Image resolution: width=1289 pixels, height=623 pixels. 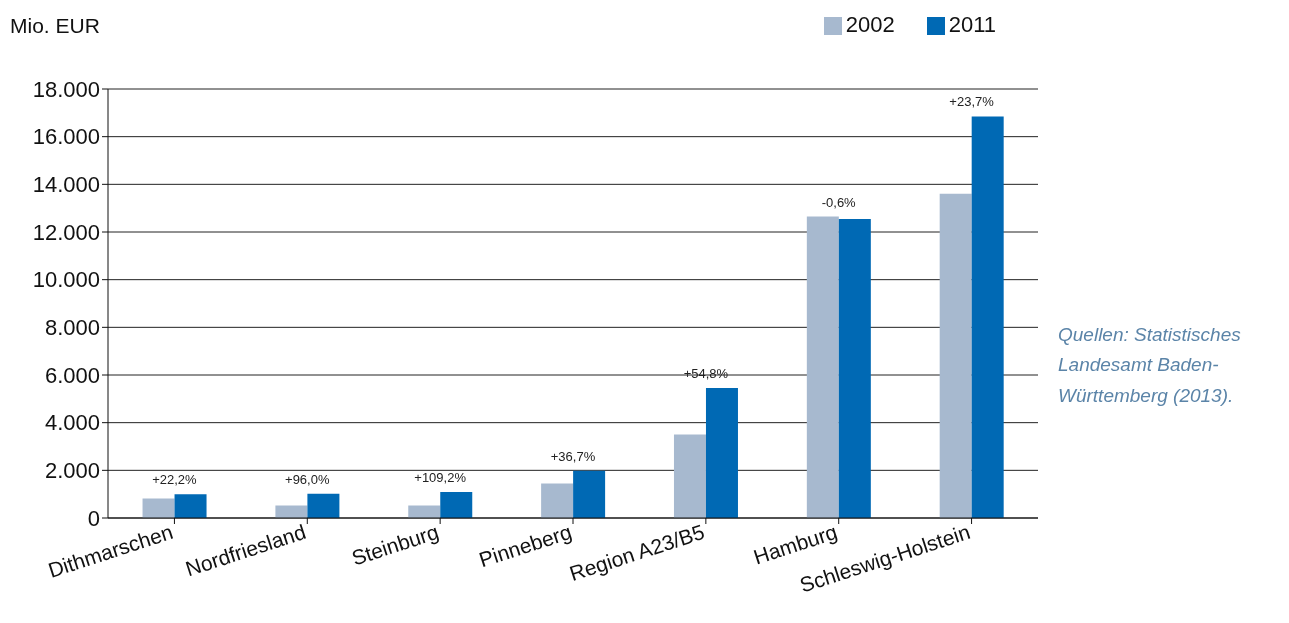 I want to click on y-tick-label: 18.000, so click(x=66, y=89).